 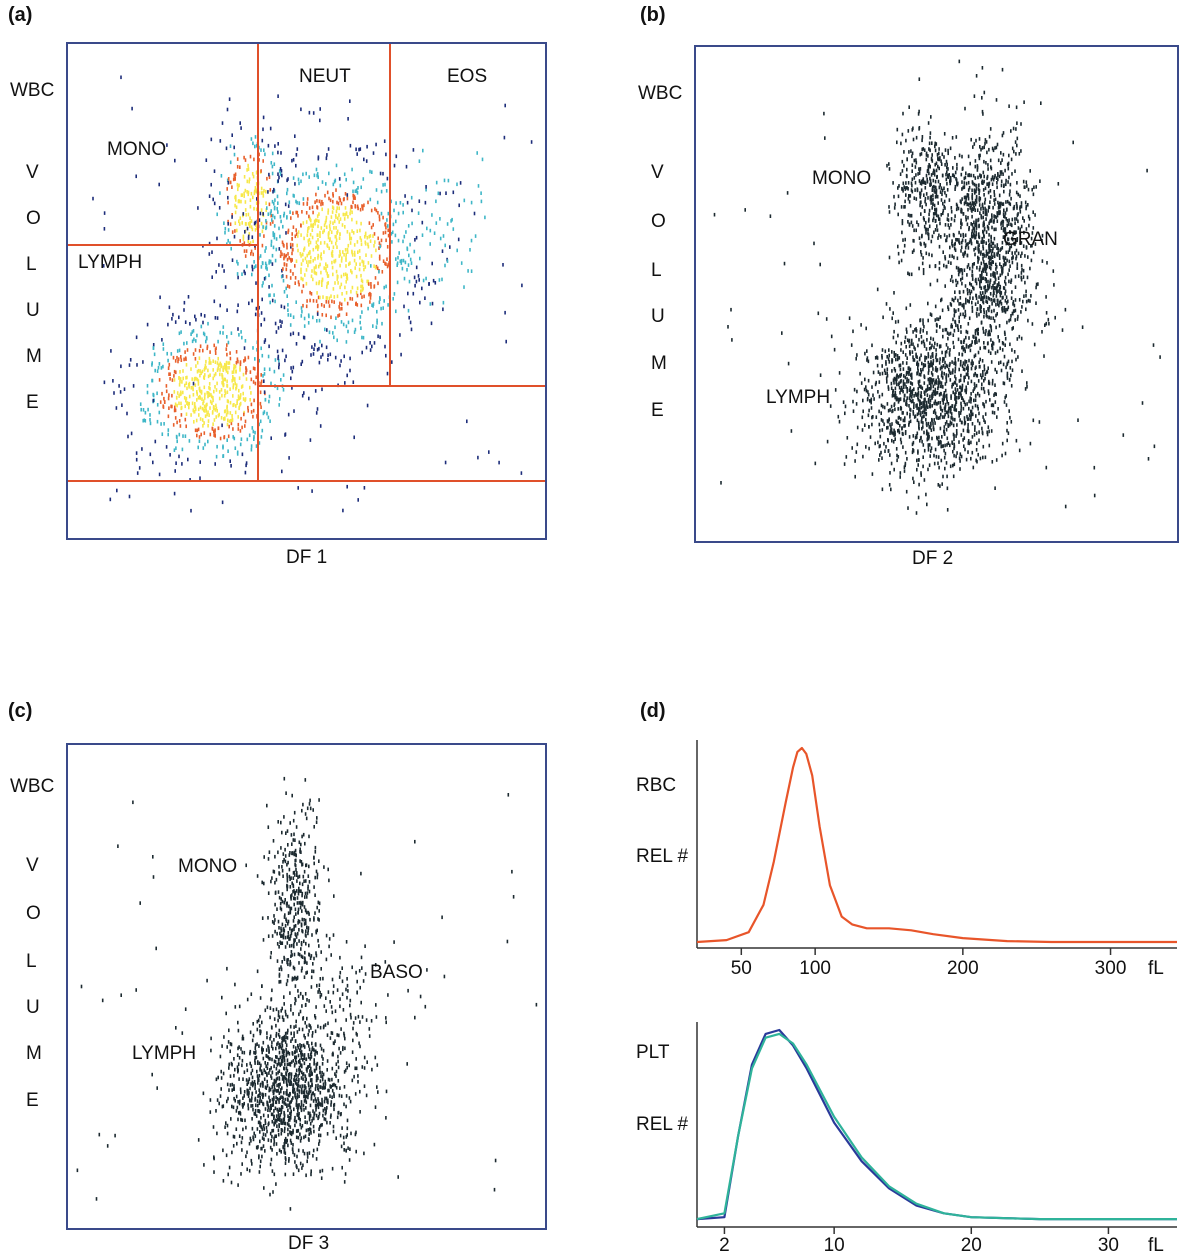 I want to click on volume-letter: M, so click(x=34, y=356).